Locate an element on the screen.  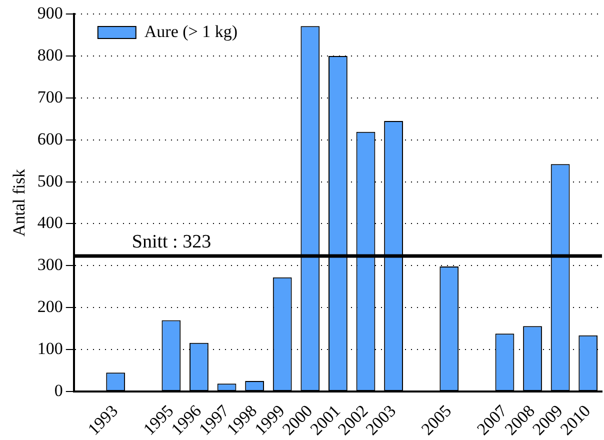
ref-line-label: Snitt : 323 is located at coordinates (172, 242).